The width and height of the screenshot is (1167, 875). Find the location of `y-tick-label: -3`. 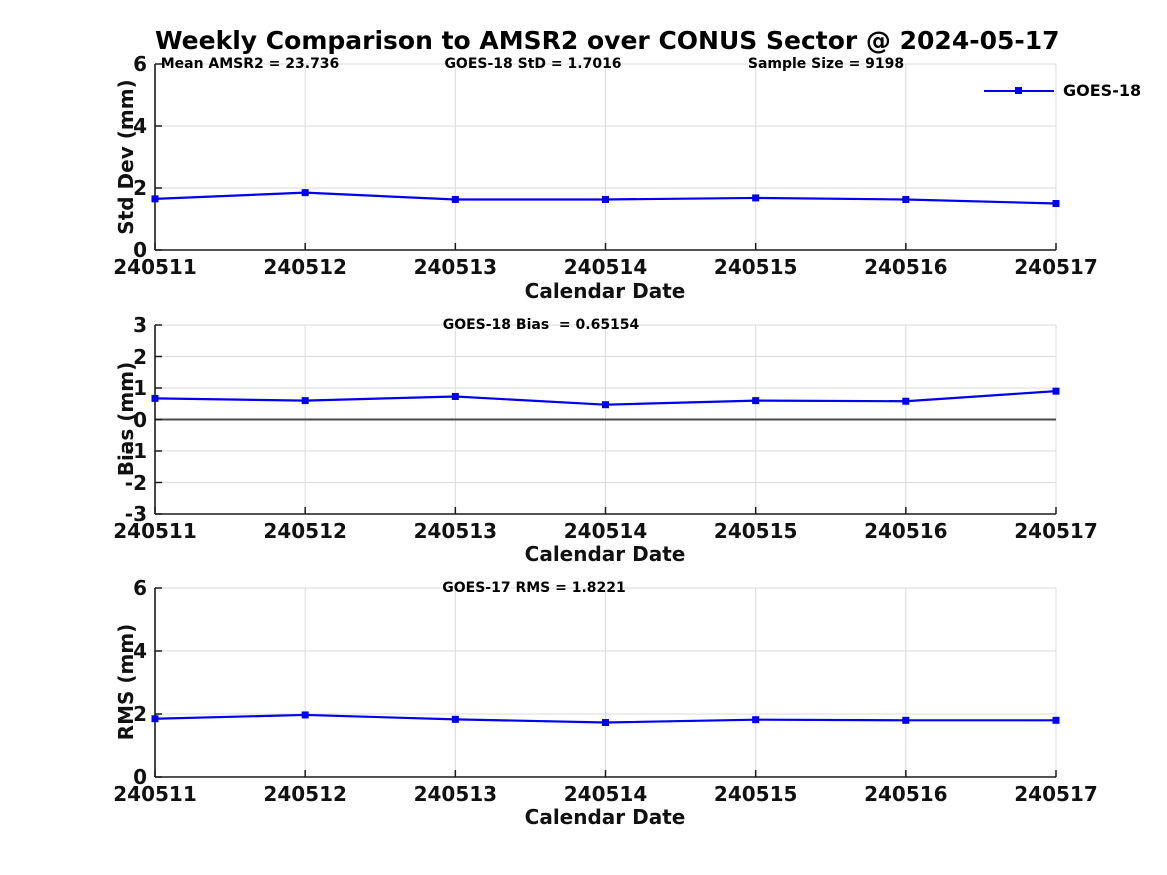

y-tick-label: -3 is located at coordinates (135, 514).